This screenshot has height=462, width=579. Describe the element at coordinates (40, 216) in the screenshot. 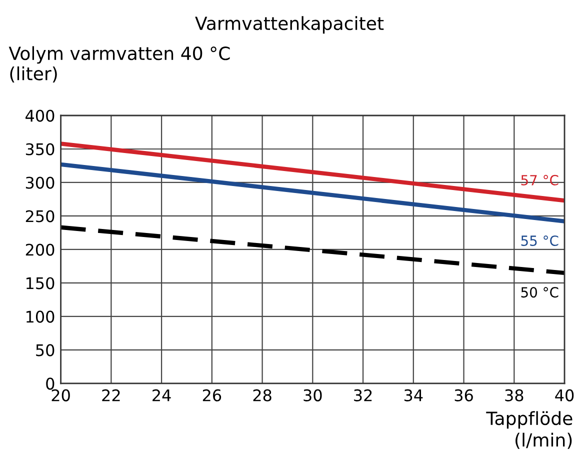

I see `y-tick-label: 250` at that location.